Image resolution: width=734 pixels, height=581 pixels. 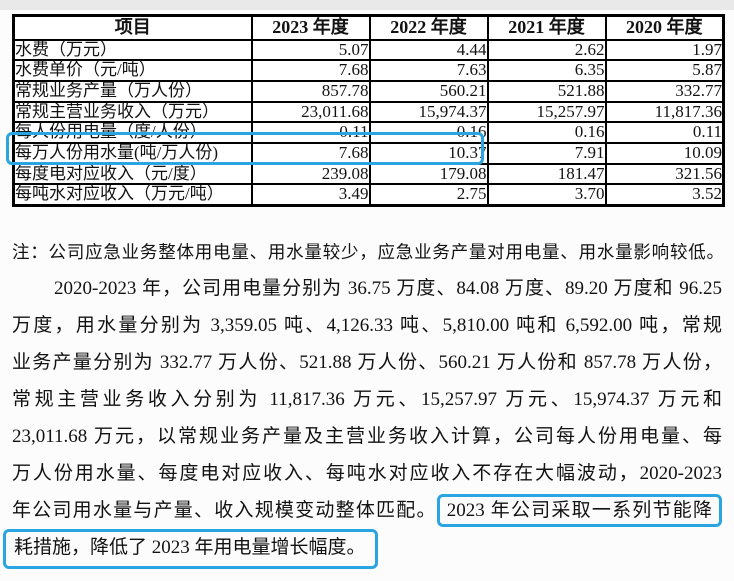 I want to click on table-row-electricity-per-dose: 每人份用电量（度/人份） 0.11 0.16 0.16 0.11, so click(x=368, y=132).